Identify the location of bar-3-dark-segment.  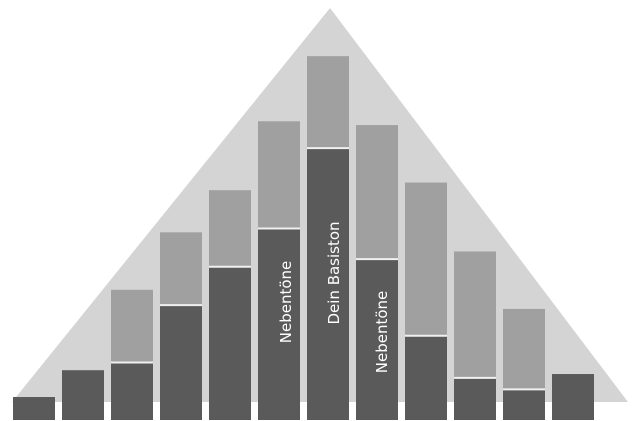
(132, 391).